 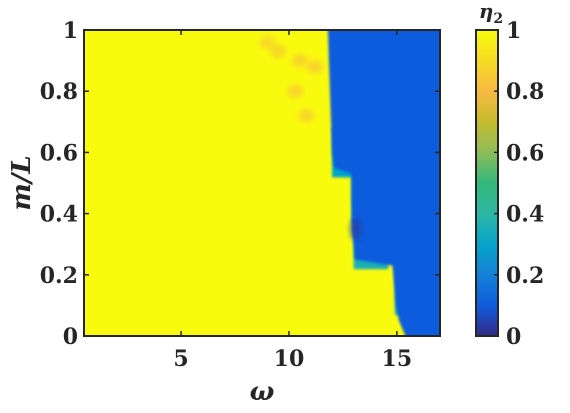 What do you see at coordinates (519, 184) in the screenshot?
I see `colorbar-ticks: 0 0.2 0.4 0.6 0.8 1` at bounding box center [519, 184].